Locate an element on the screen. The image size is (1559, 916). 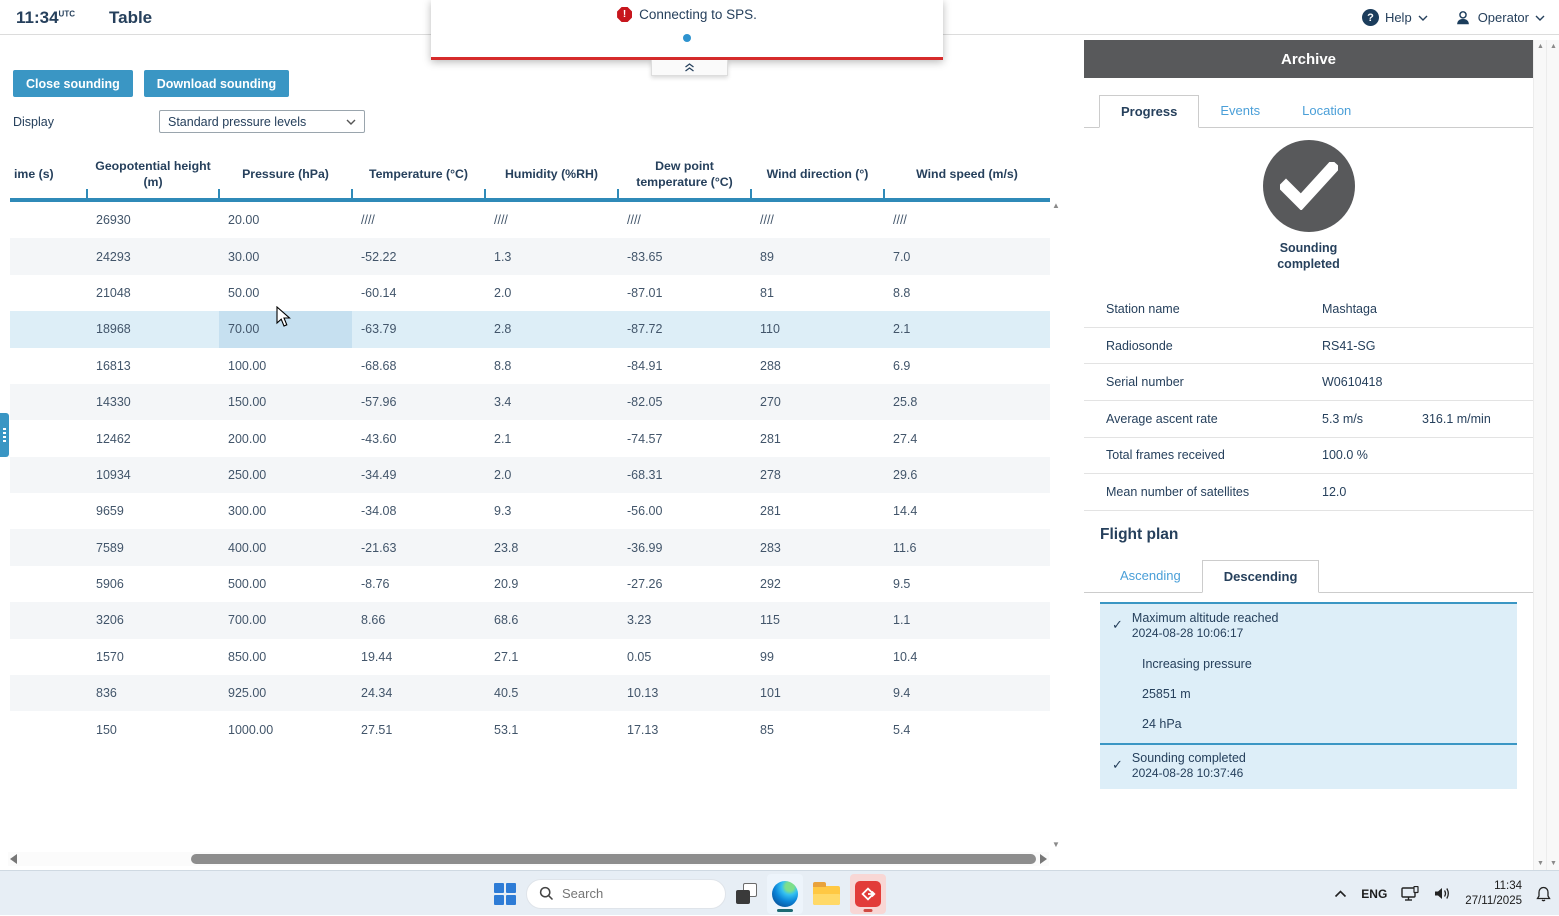
volume-icon is located at coordinates (1442, 893).